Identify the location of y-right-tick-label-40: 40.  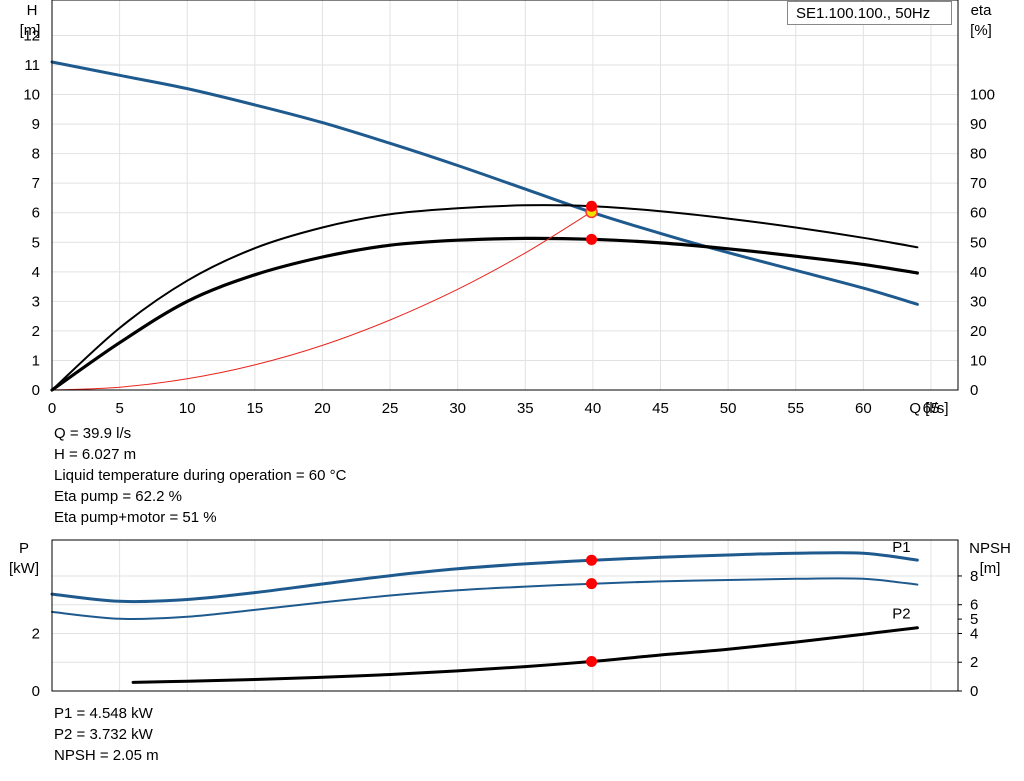
(978, 272).